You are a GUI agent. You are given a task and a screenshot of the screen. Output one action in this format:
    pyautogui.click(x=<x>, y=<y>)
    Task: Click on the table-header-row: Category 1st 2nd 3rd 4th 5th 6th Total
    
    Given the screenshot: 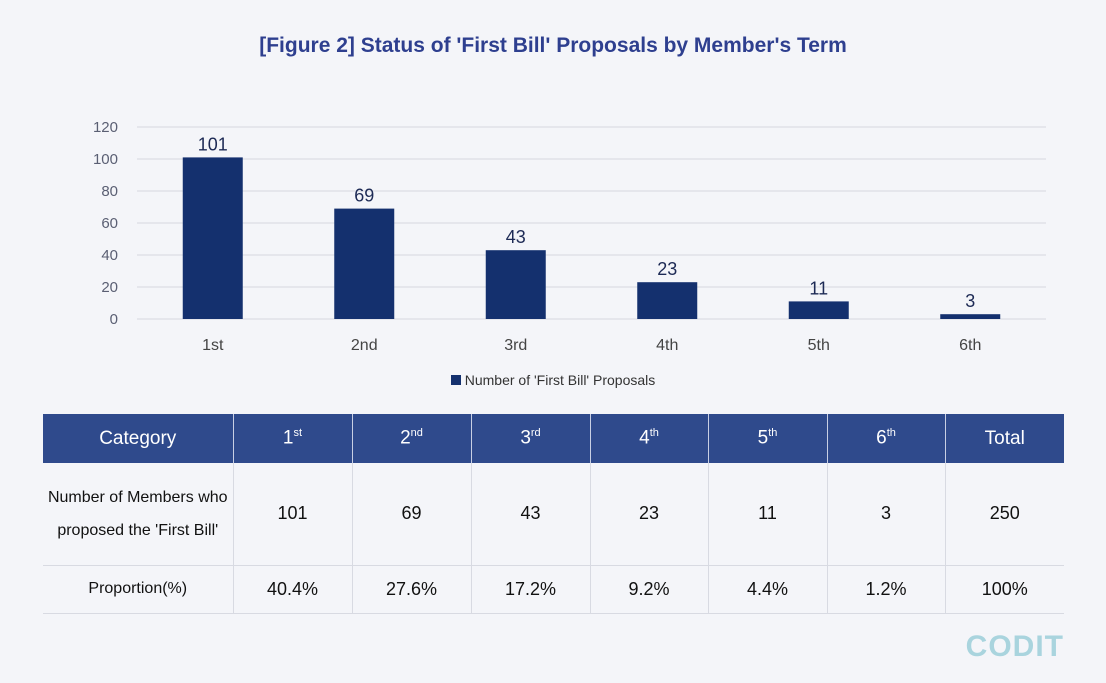 What is the action you would take?
    pyautogui.click(x=553, y=438)
    